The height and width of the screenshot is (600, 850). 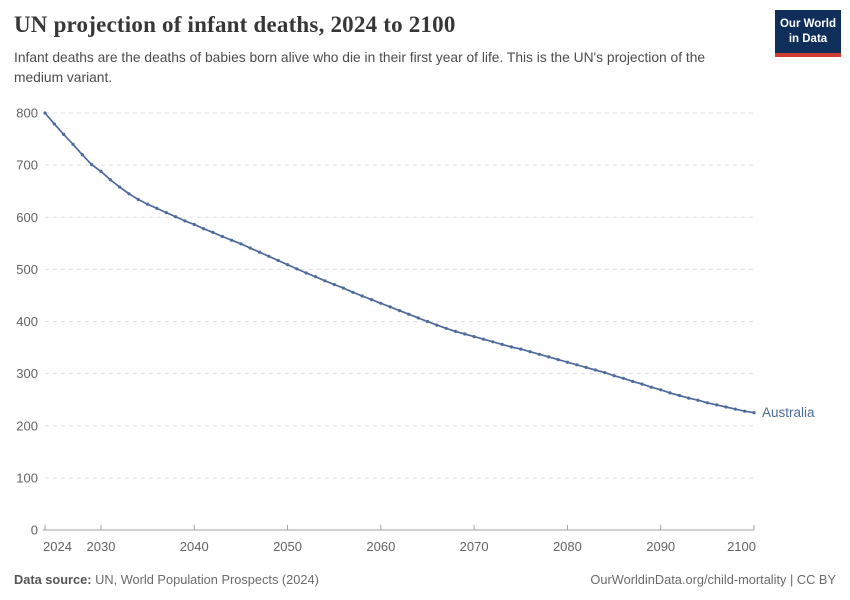 What do you see at coordinates (27, 269) in the screenshot?
I see `y-axis-tick-label: 500` at bounding box center [27, 269].